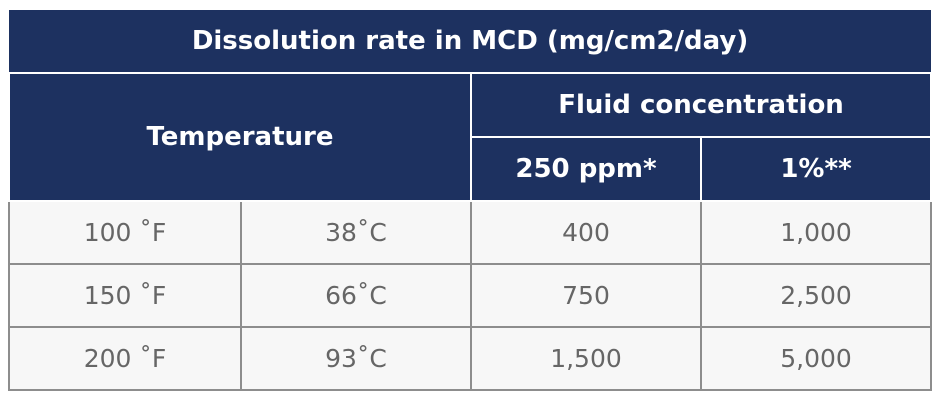 The width and height of the screenshot is (940, 400). I want to click on table-cell: 2,500, so click(816, 295).